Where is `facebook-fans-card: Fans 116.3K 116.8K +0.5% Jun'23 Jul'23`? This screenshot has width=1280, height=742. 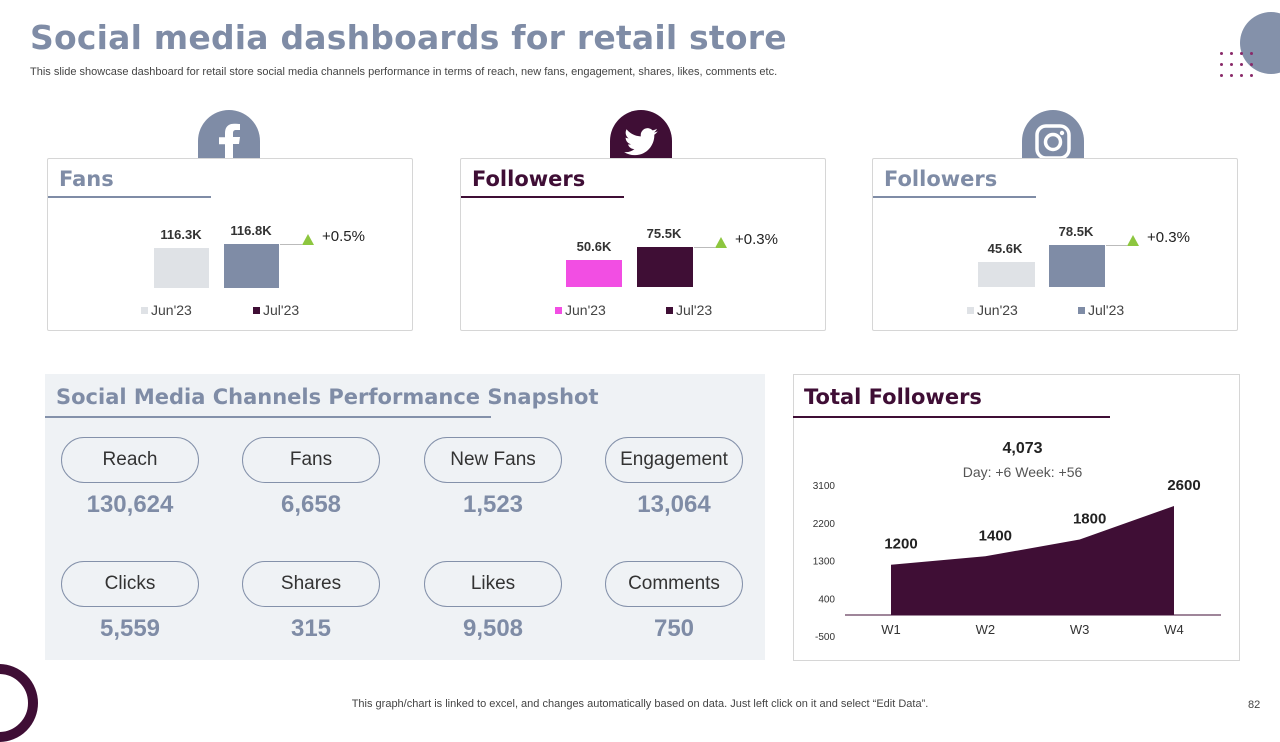
facebook-fans-card: Fans 116.3K 116.8K +0.5% Jun'23 Jul'23 is located at coordinates (230, 244).